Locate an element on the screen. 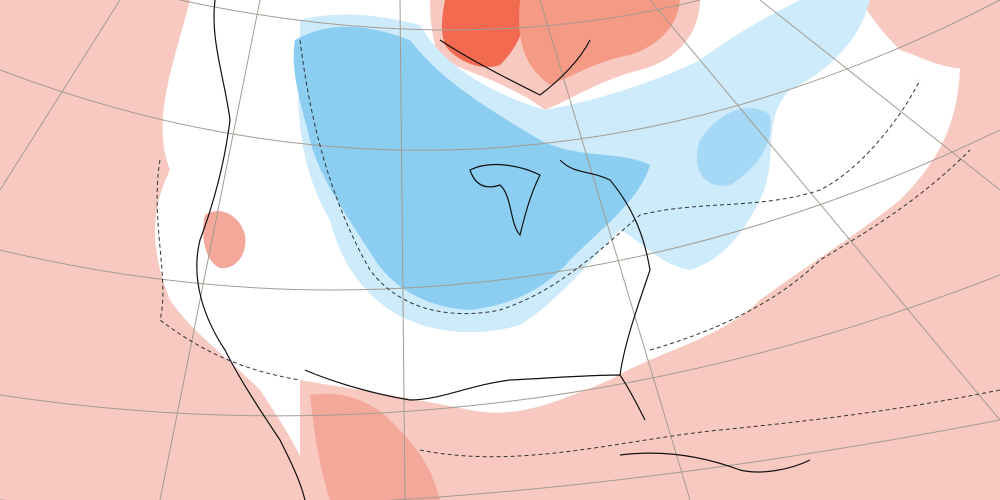  coastline-west is located at coordinates (251, 250).